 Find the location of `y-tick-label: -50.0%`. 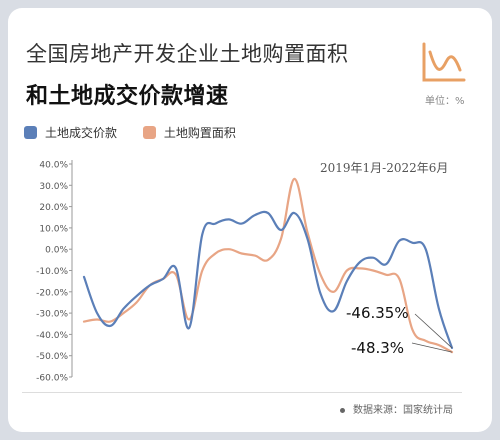

y-tick-label: -50.0% is located at coordinates (52, 357).